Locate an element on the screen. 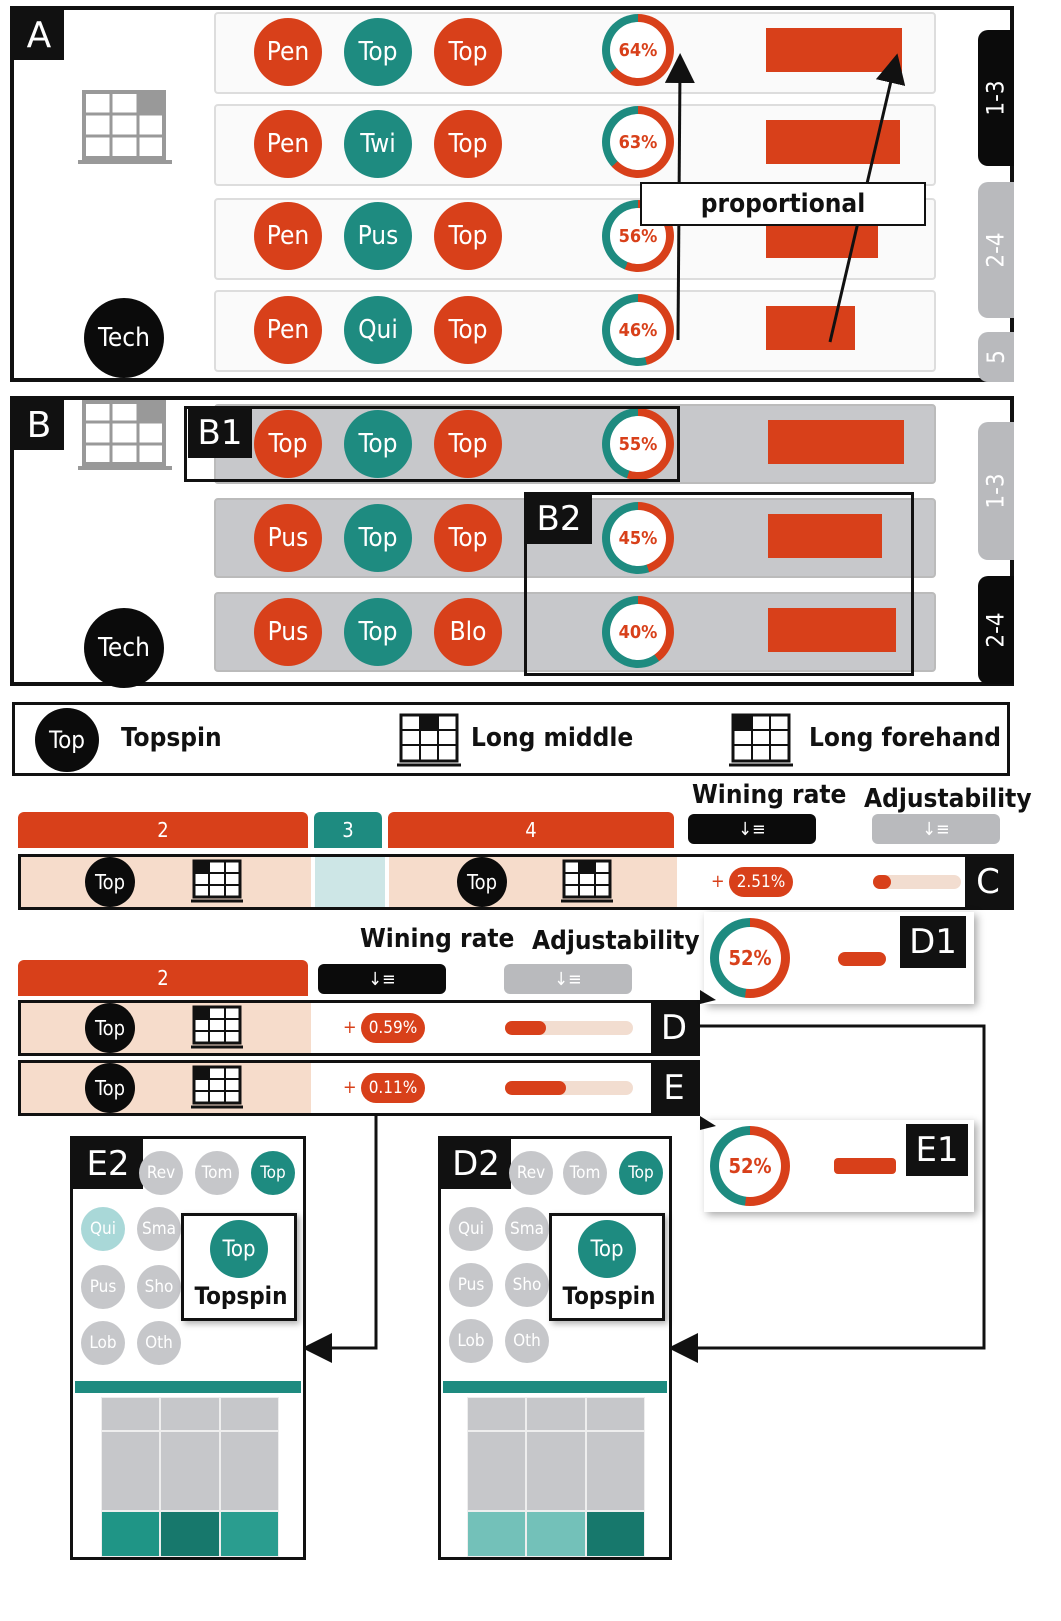  win-rate-label: 46% is located at coordinates (638, 330).